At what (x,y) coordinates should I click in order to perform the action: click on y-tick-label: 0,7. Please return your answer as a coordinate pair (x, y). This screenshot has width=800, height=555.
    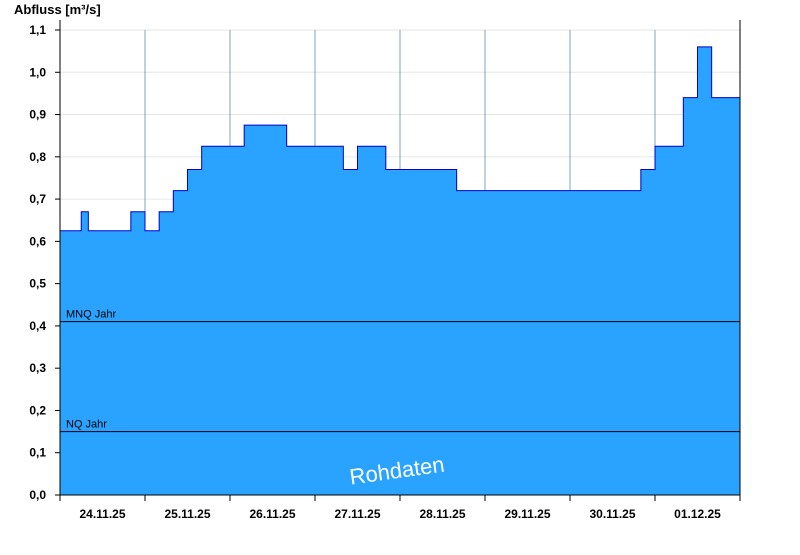
    Looking at the image, I should click on (37, 199).